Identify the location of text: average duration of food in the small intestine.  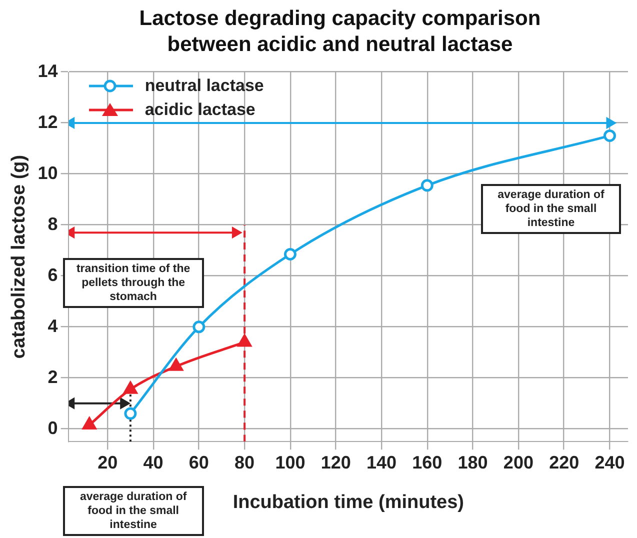
(133, 511).